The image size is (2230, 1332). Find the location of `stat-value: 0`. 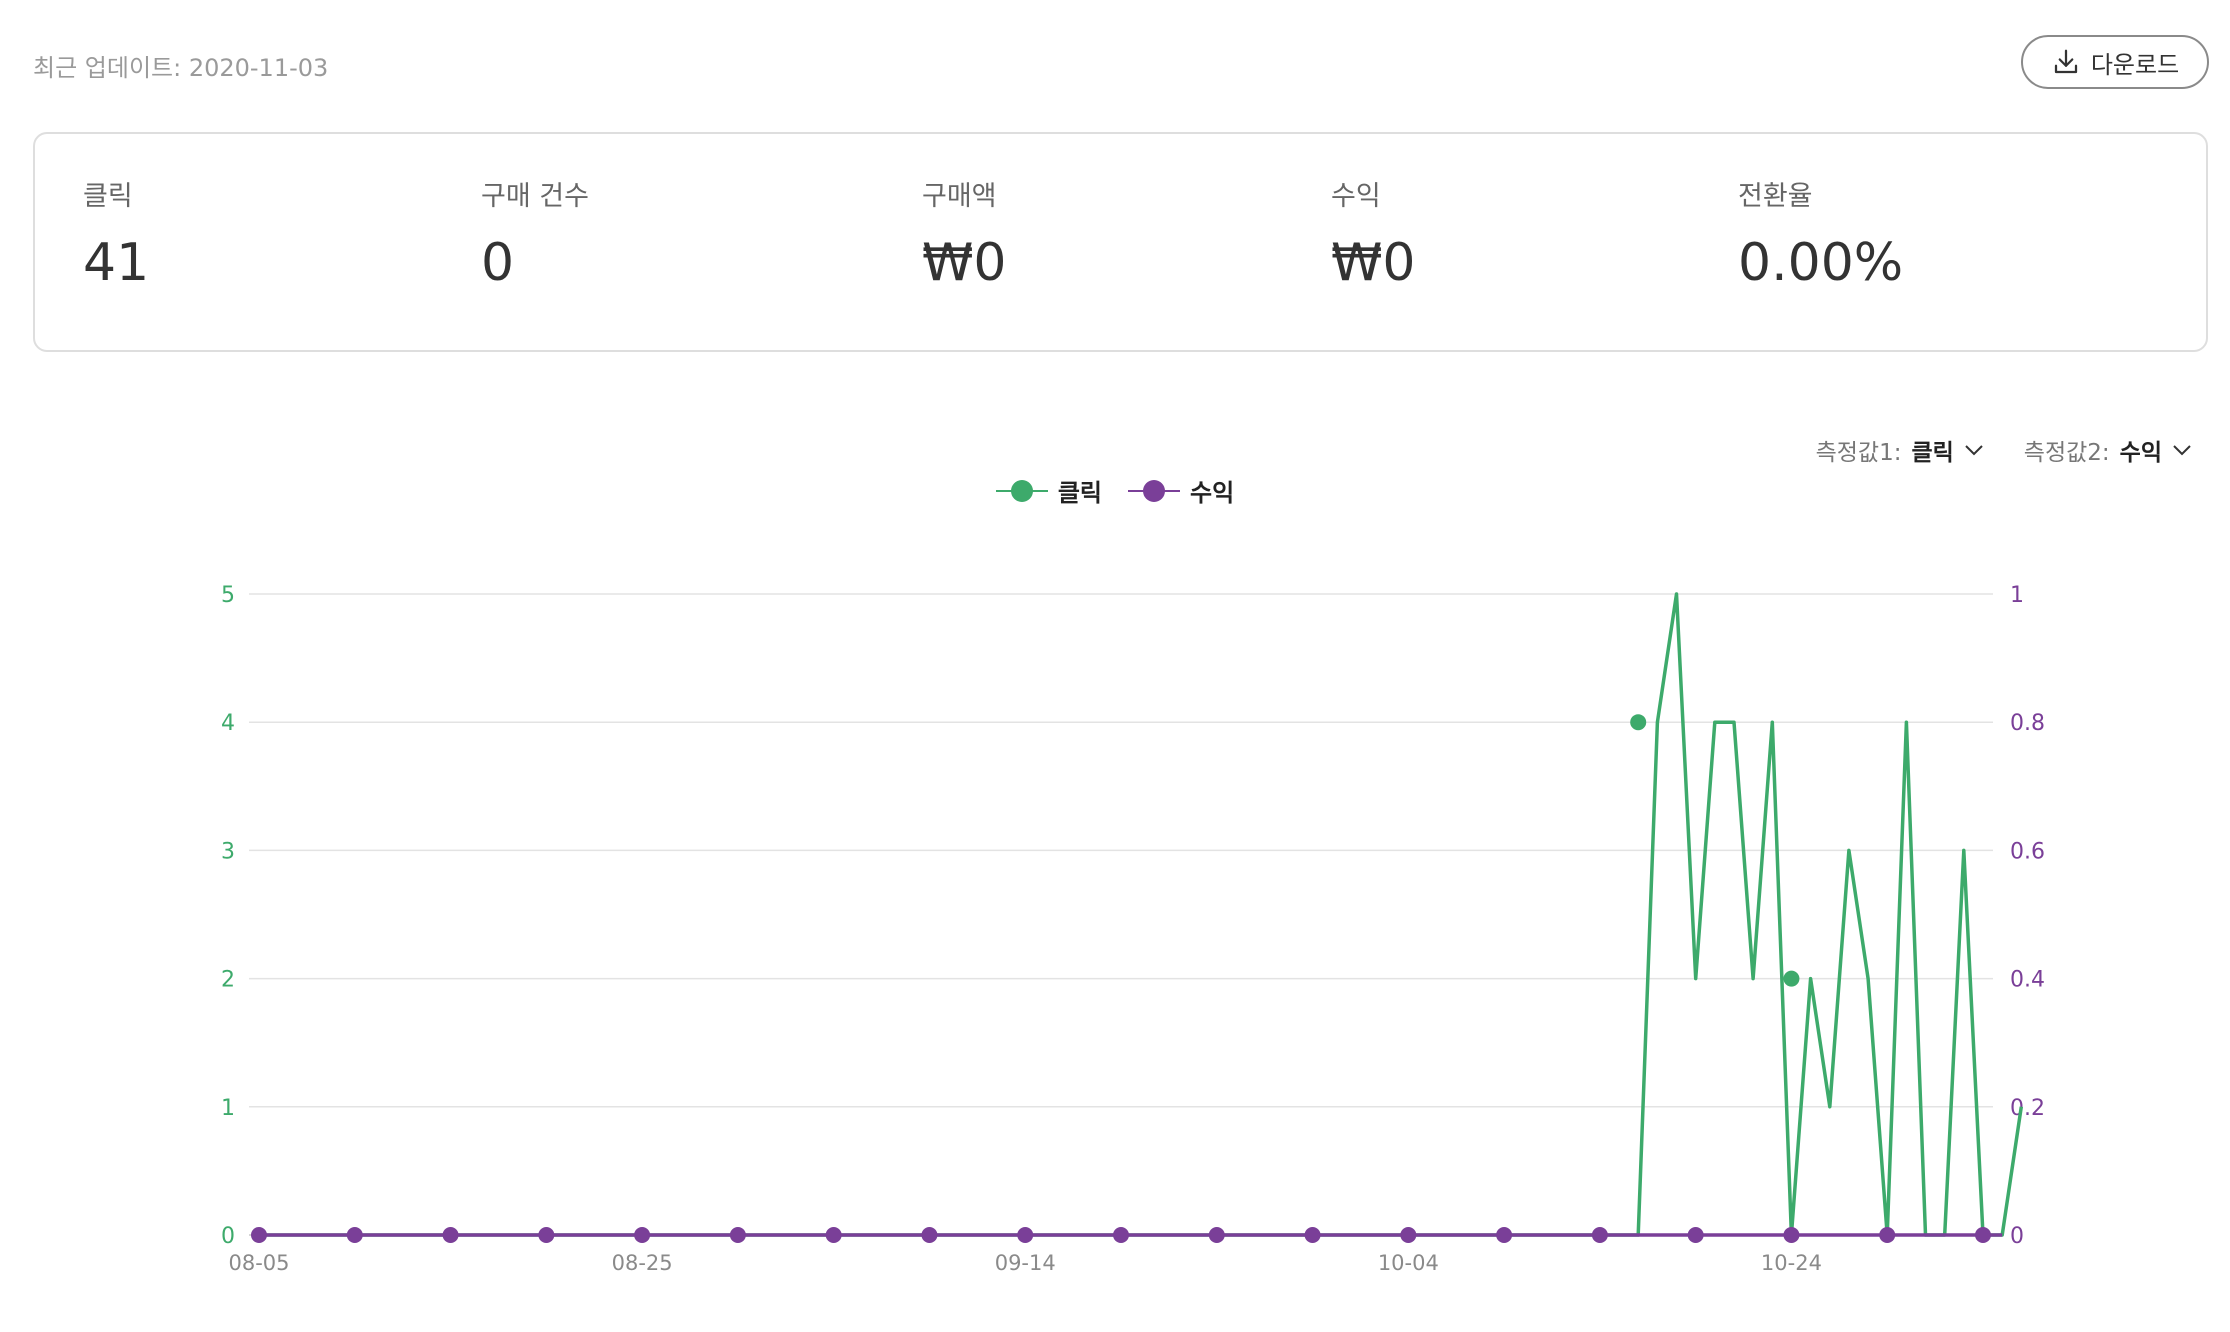

stat-value: 0 is located at coordinates (498, 263).